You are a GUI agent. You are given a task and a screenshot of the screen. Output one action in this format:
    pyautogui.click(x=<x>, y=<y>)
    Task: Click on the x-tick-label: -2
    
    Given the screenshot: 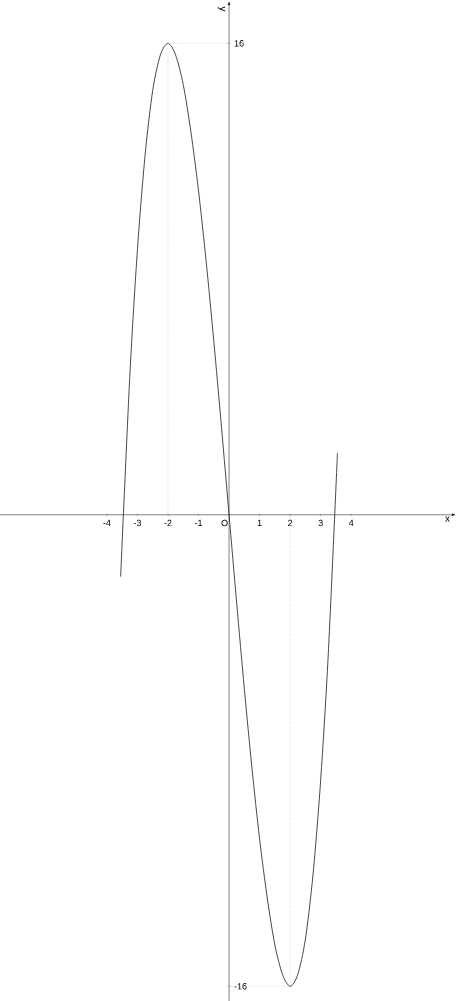 What is the action you would take?
    pyautogui.click(x=168, y=523)
    